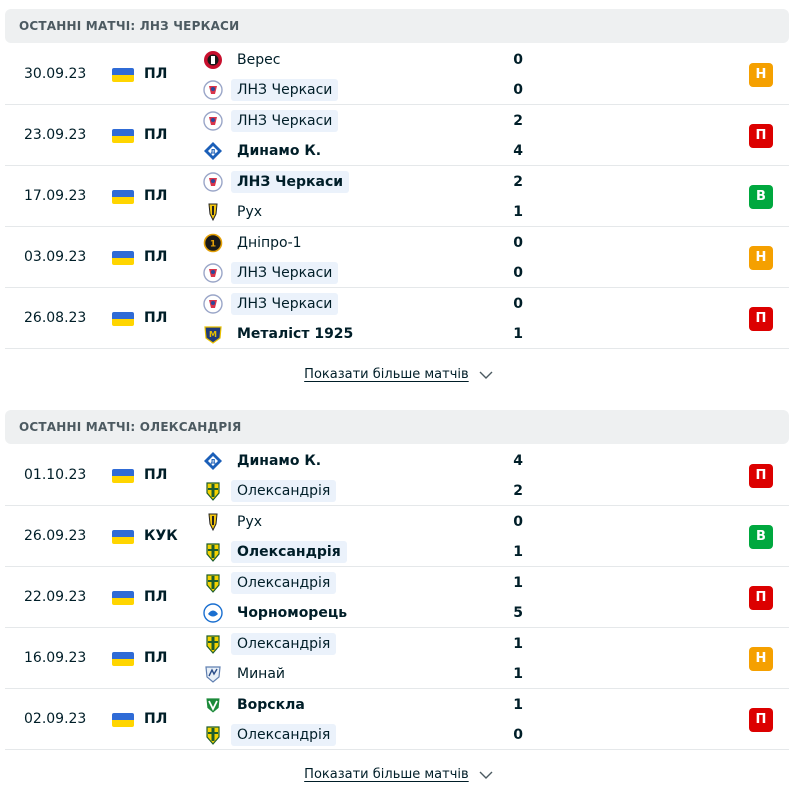 The image size is (797, 793). Describe the element at coordinates (363, 304) in the screenshot. I see `home-team: ЛНЗ Черкаси 0` at that location.